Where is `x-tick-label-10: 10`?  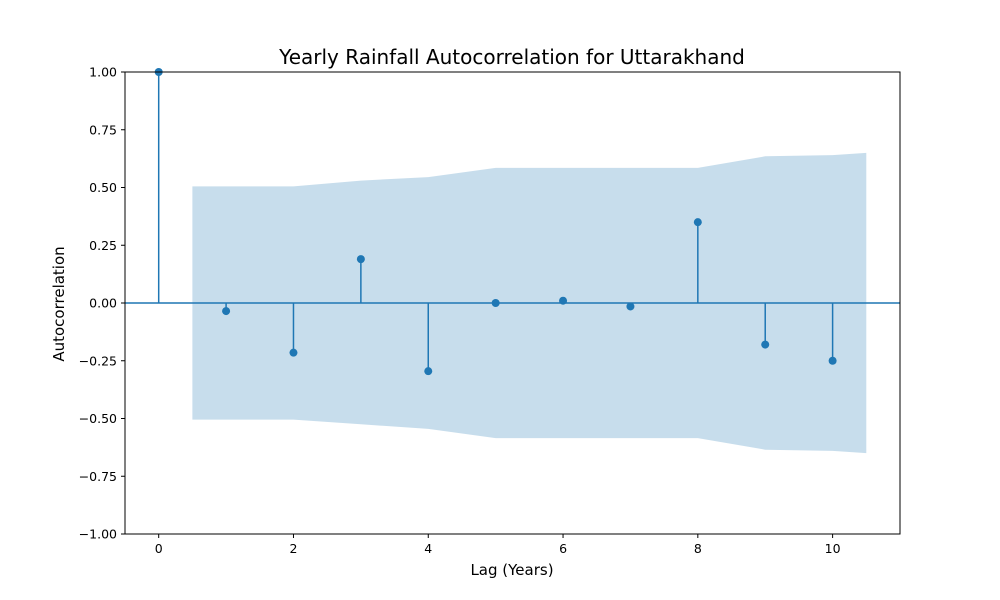 x-tick-label-10: 10 is located at coordinates (833, 548).